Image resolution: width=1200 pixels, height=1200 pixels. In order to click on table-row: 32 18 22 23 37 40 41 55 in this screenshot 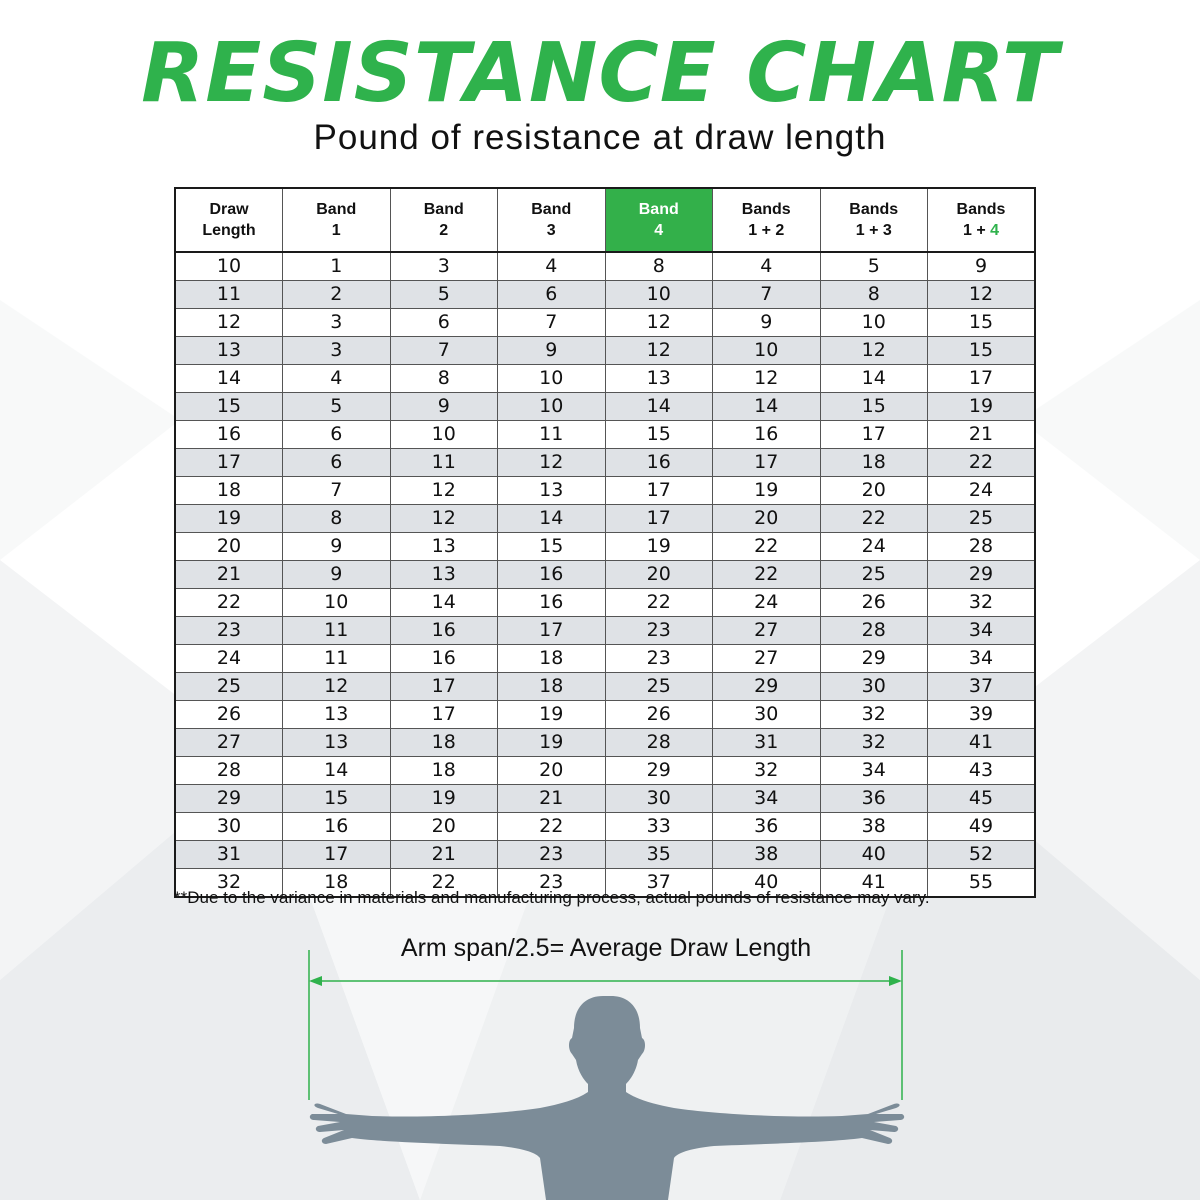, I will do `click(605, 883)`.